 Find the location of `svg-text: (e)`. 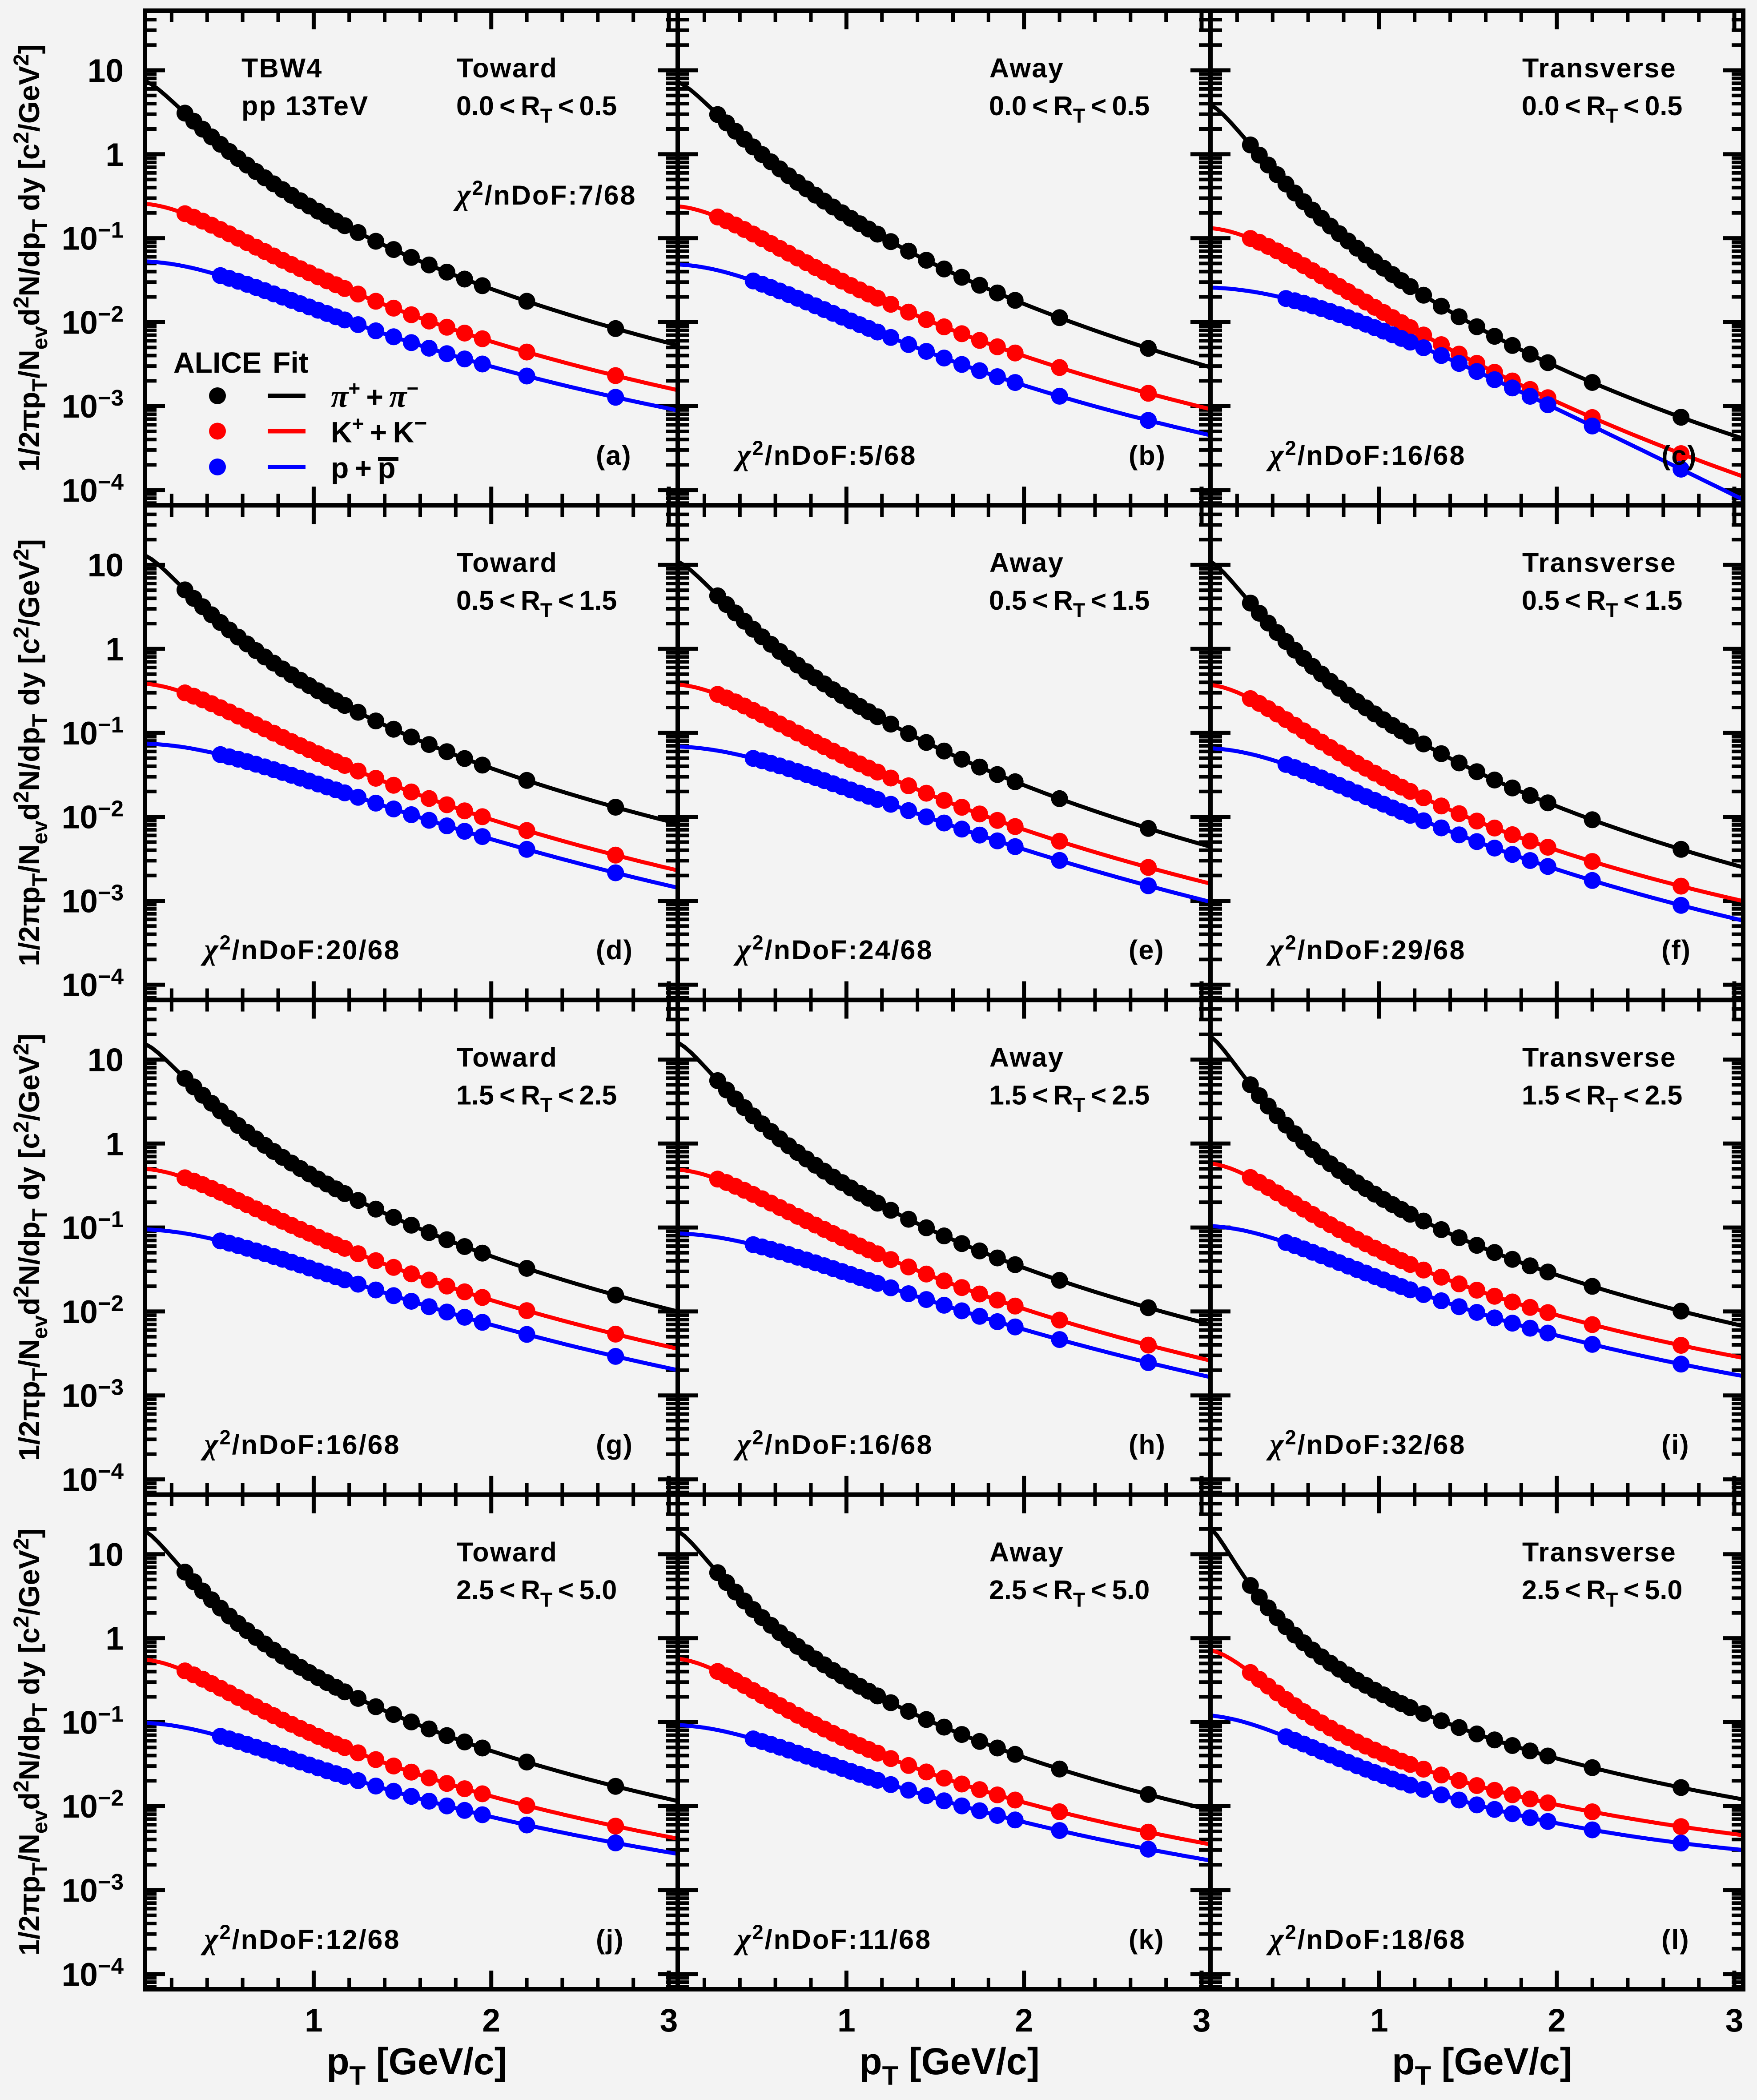

svg-text: (e) is located at coordinates (1147, 950).